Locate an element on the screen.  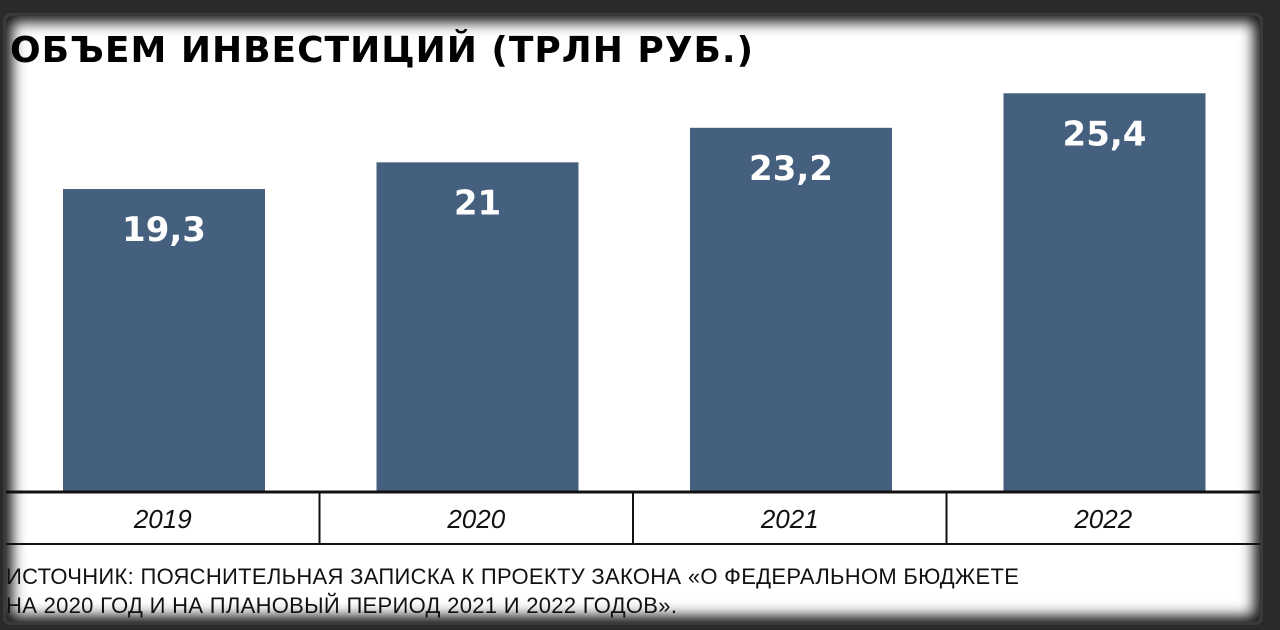
data-label-2022: 25,4 is located at coordinates (1105, 134).